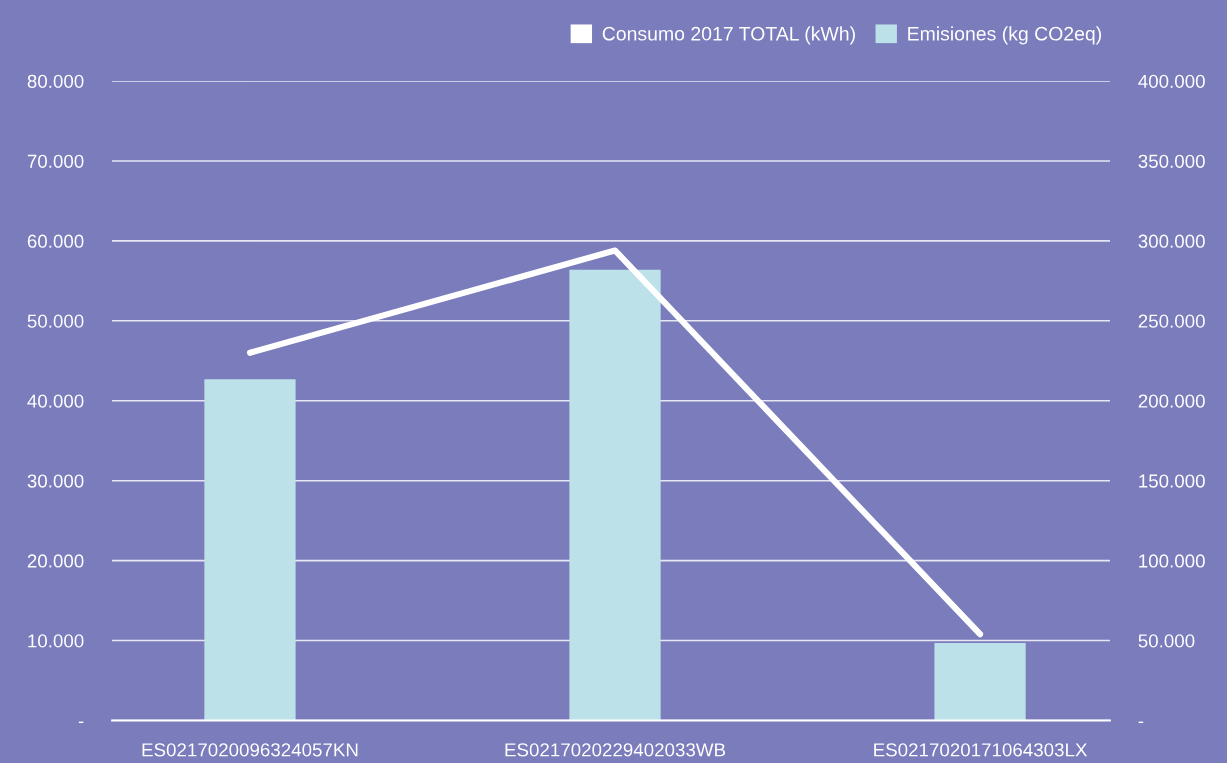 The image size is (1227, 763). I want to click on x-tick-label: ES0217020096324057KN, so click(250, 750).